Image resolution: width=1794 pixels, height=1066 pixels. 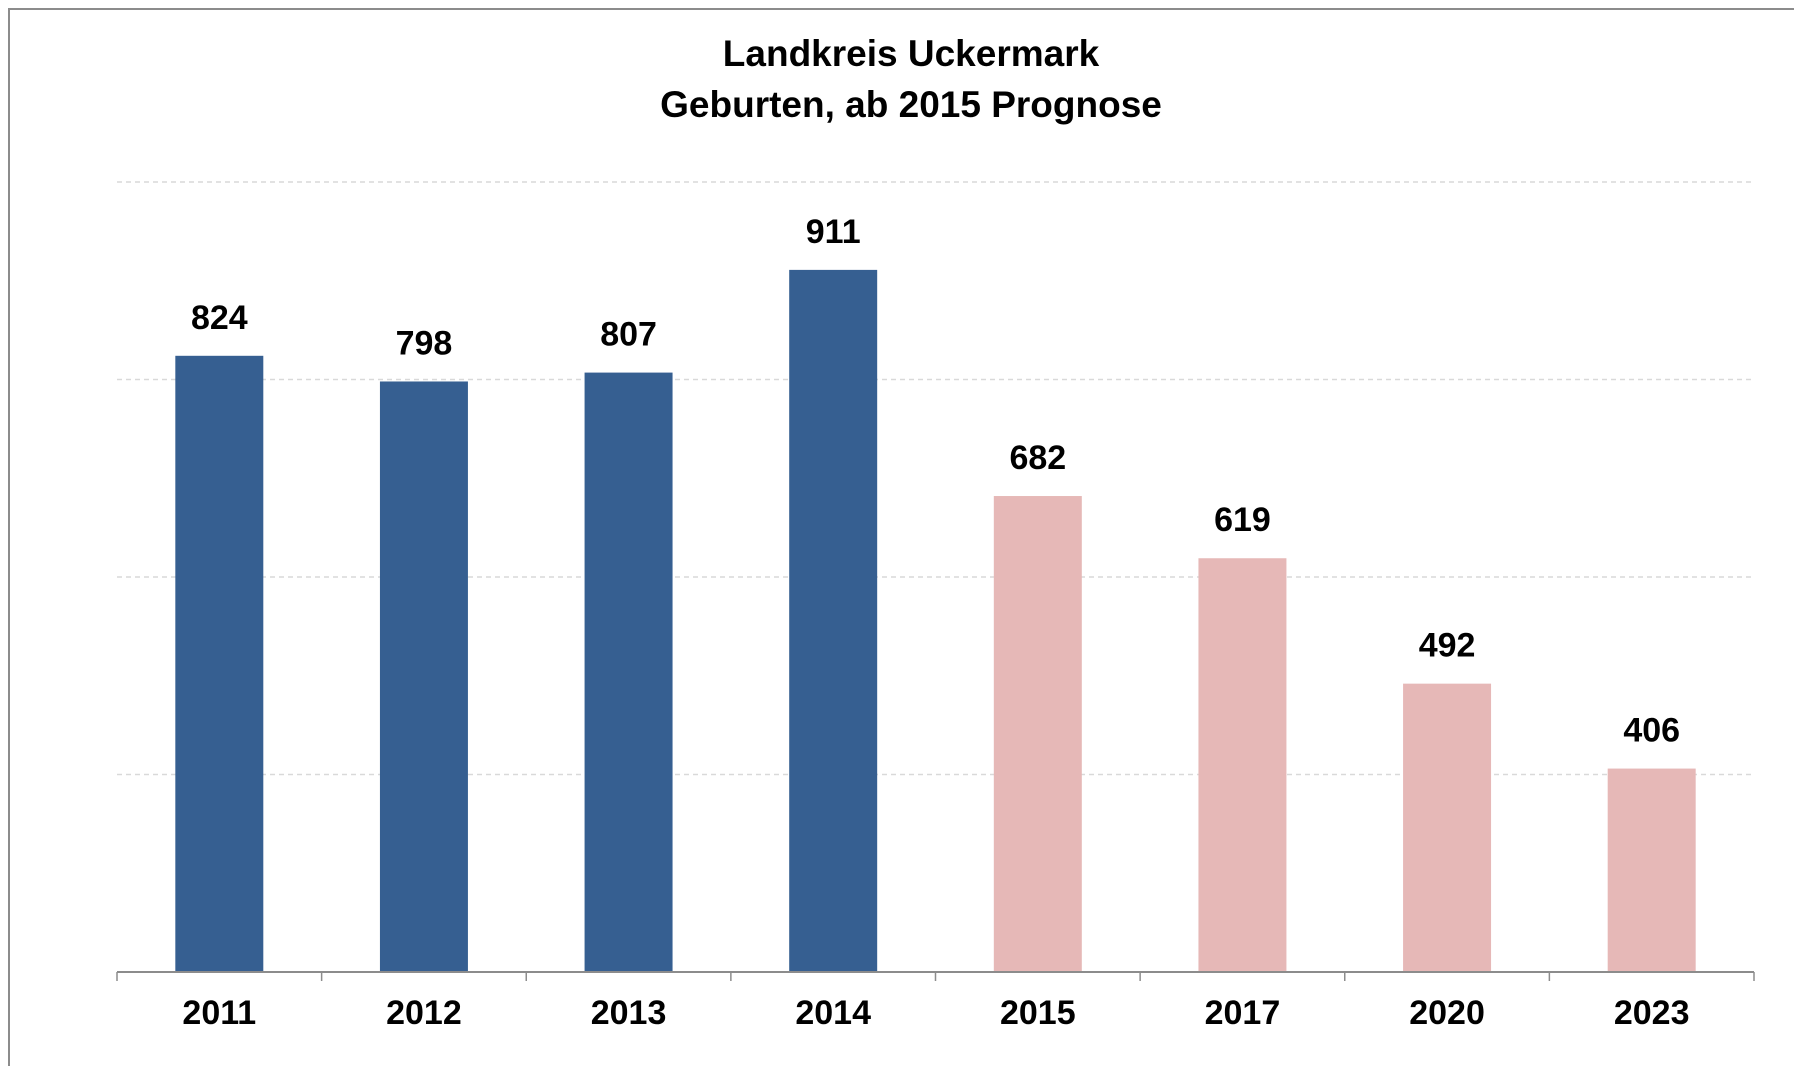 What do you see at coordinates (911, 53) in the screenshot?
I see `chart-title: Landkreis Uckermark` at bounding box center [911, 53].